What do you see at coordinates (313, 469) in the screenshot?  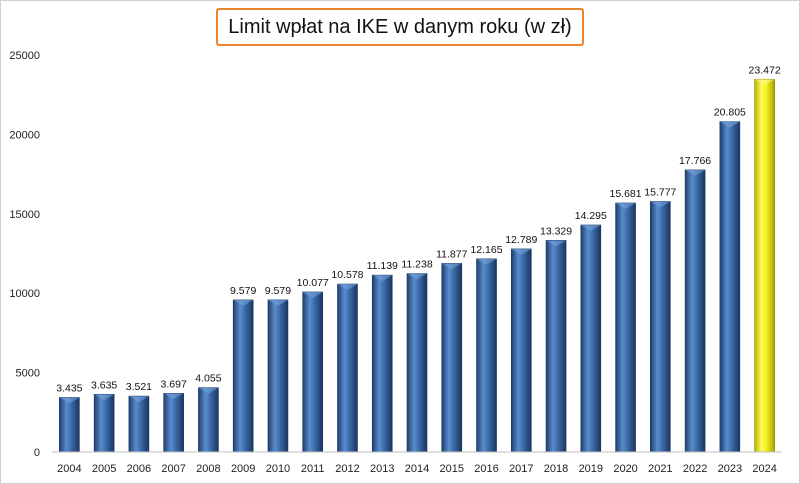 I see `x-tick-label: 2011` at bounding box center [313, 469].